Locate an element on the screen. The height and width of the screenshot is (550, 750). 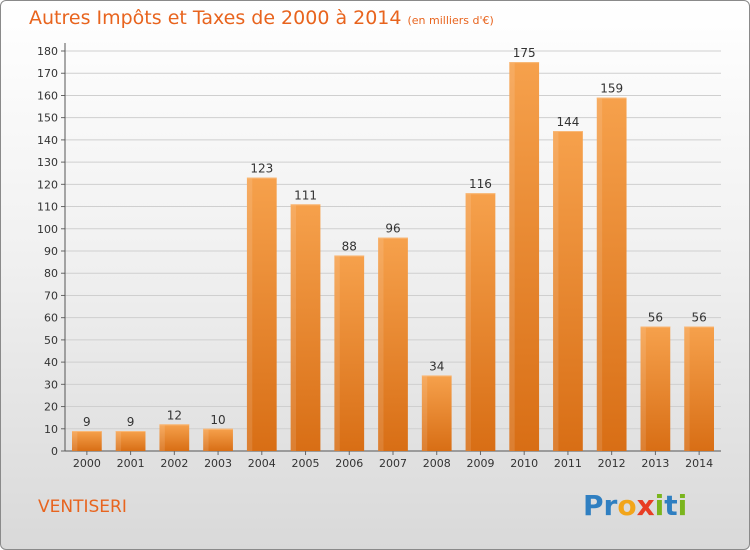
x-tick-label: 2011 is located at coordinates (568, 463).